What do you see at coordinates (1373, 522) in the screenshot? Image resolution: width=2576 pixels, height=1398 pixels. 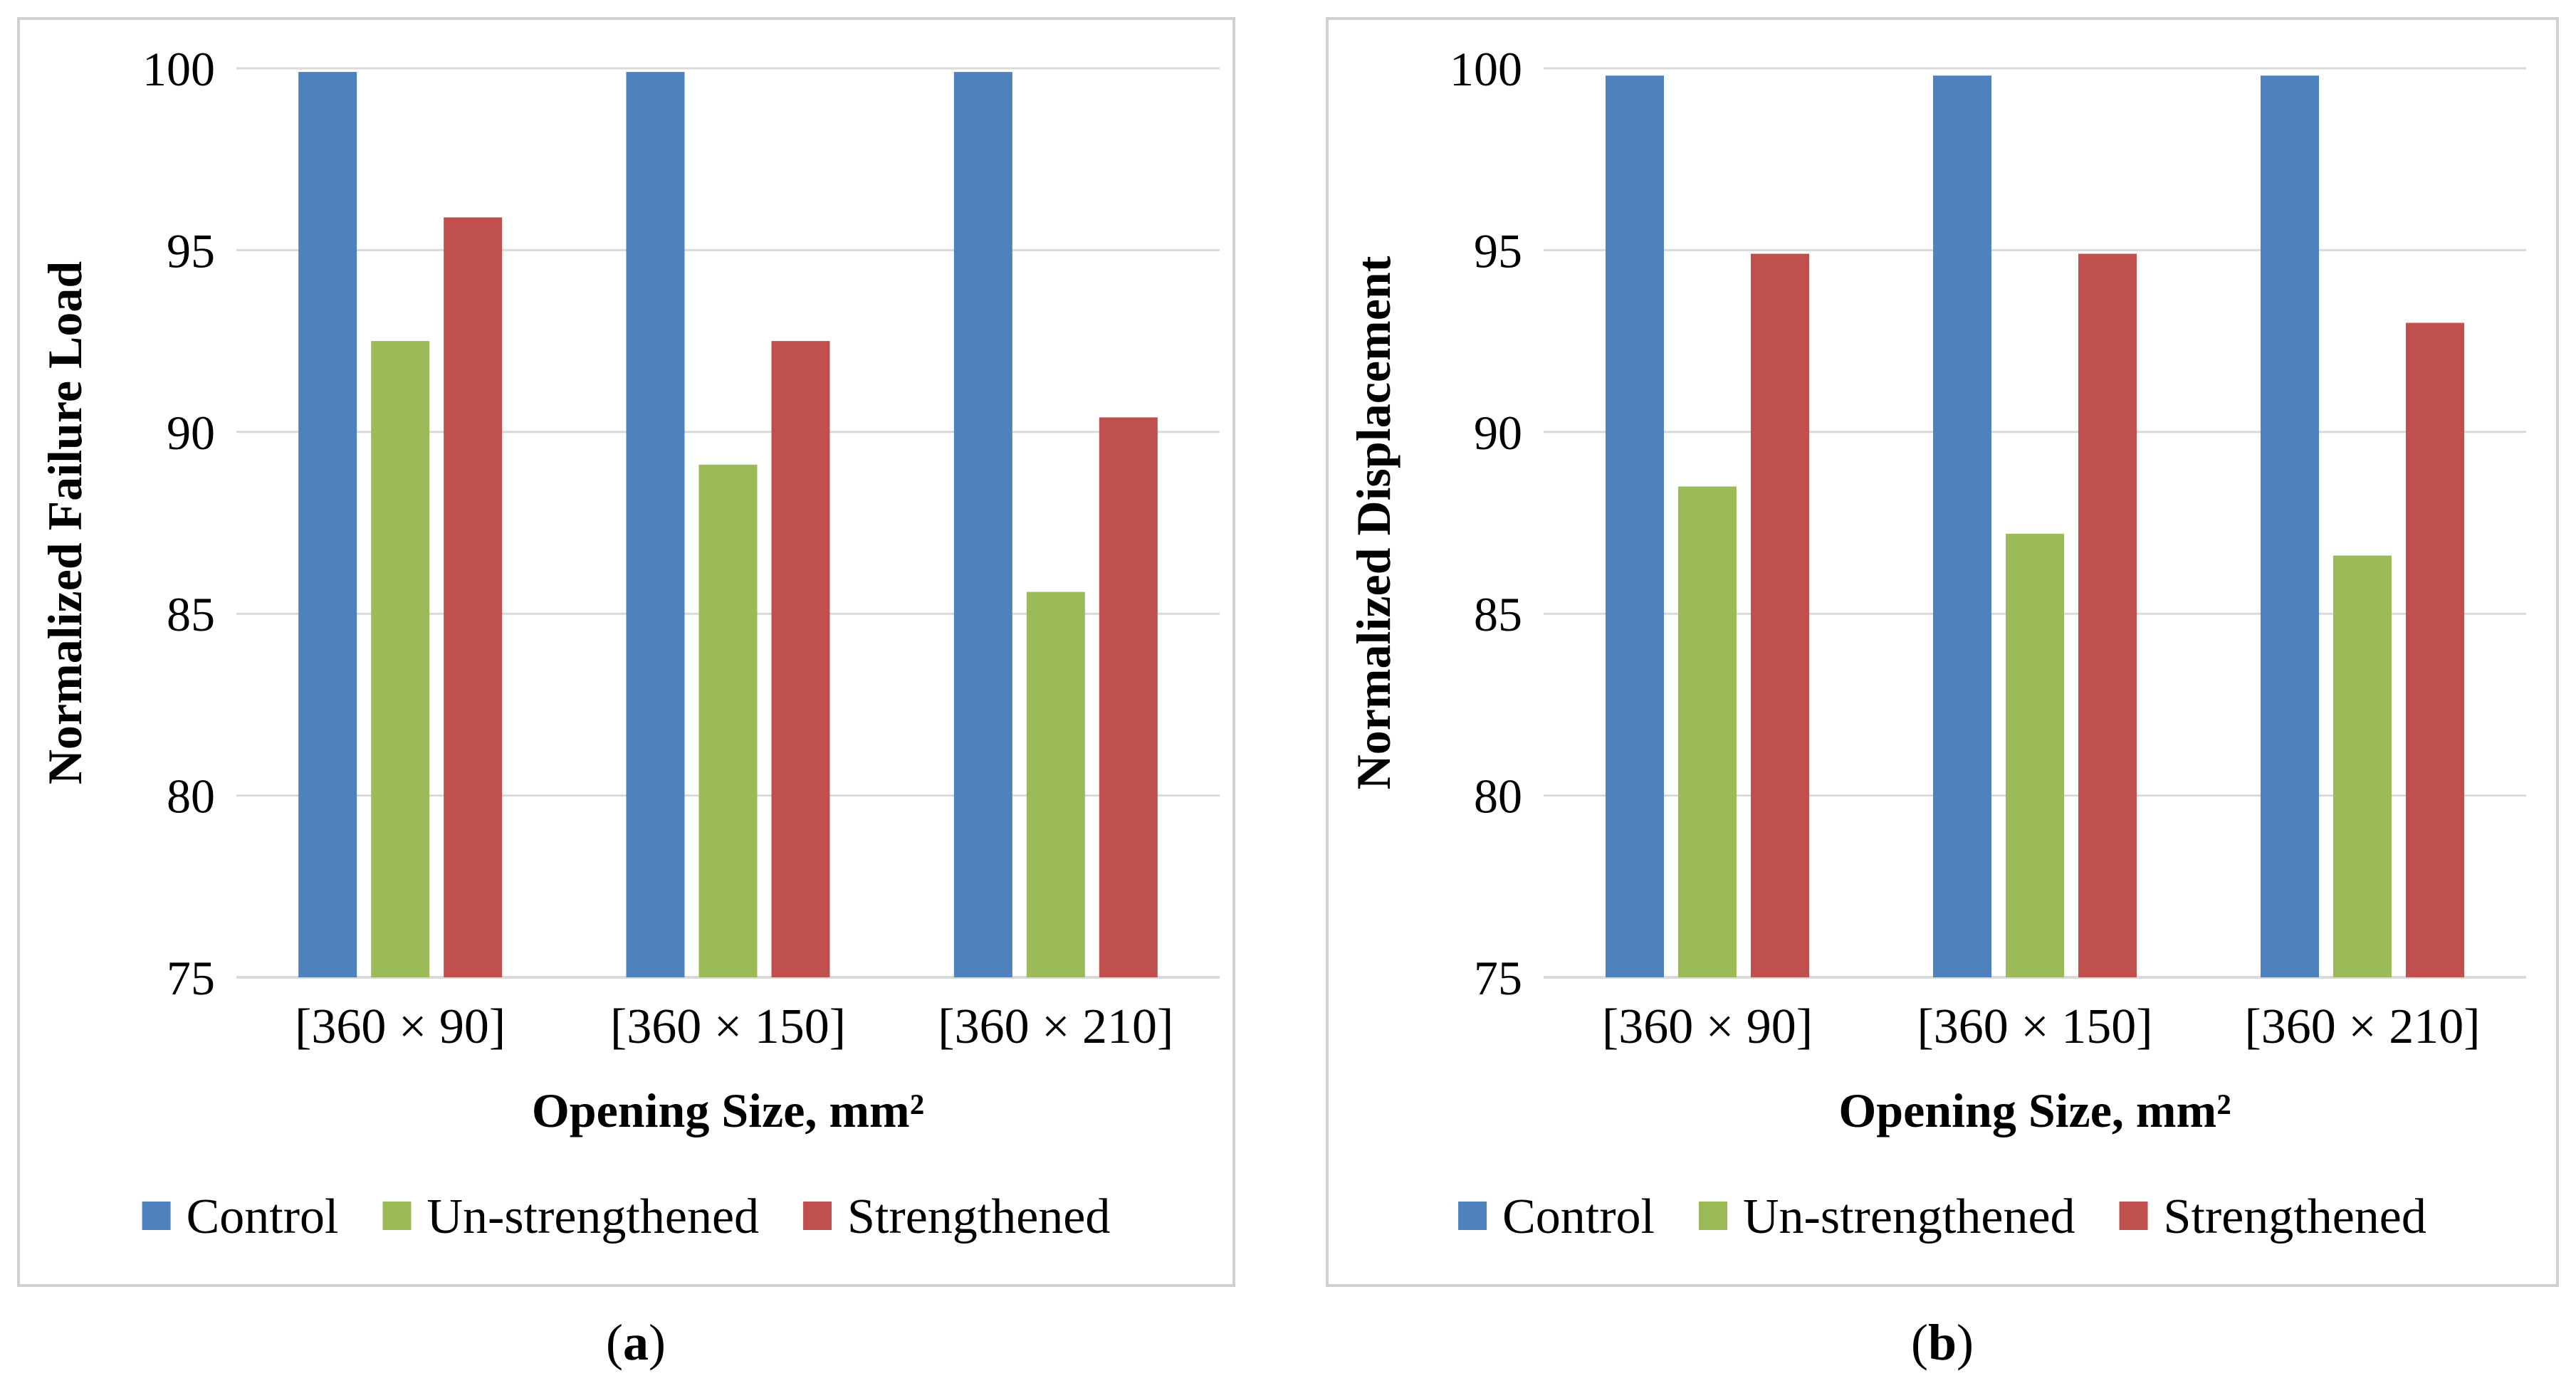 I see `y-axis-label: Normalized Displacement` at bounding box center [1373, 522].